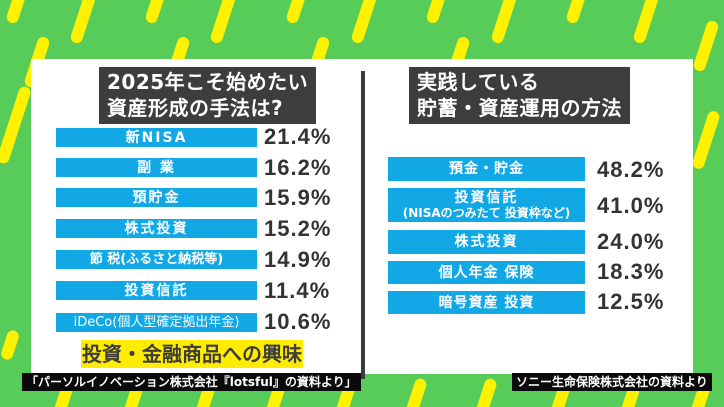 Image resolution: width=724 pixels, height=407 pixels. I want to click on left-bar-0: 新NISA, so click(156, 137).